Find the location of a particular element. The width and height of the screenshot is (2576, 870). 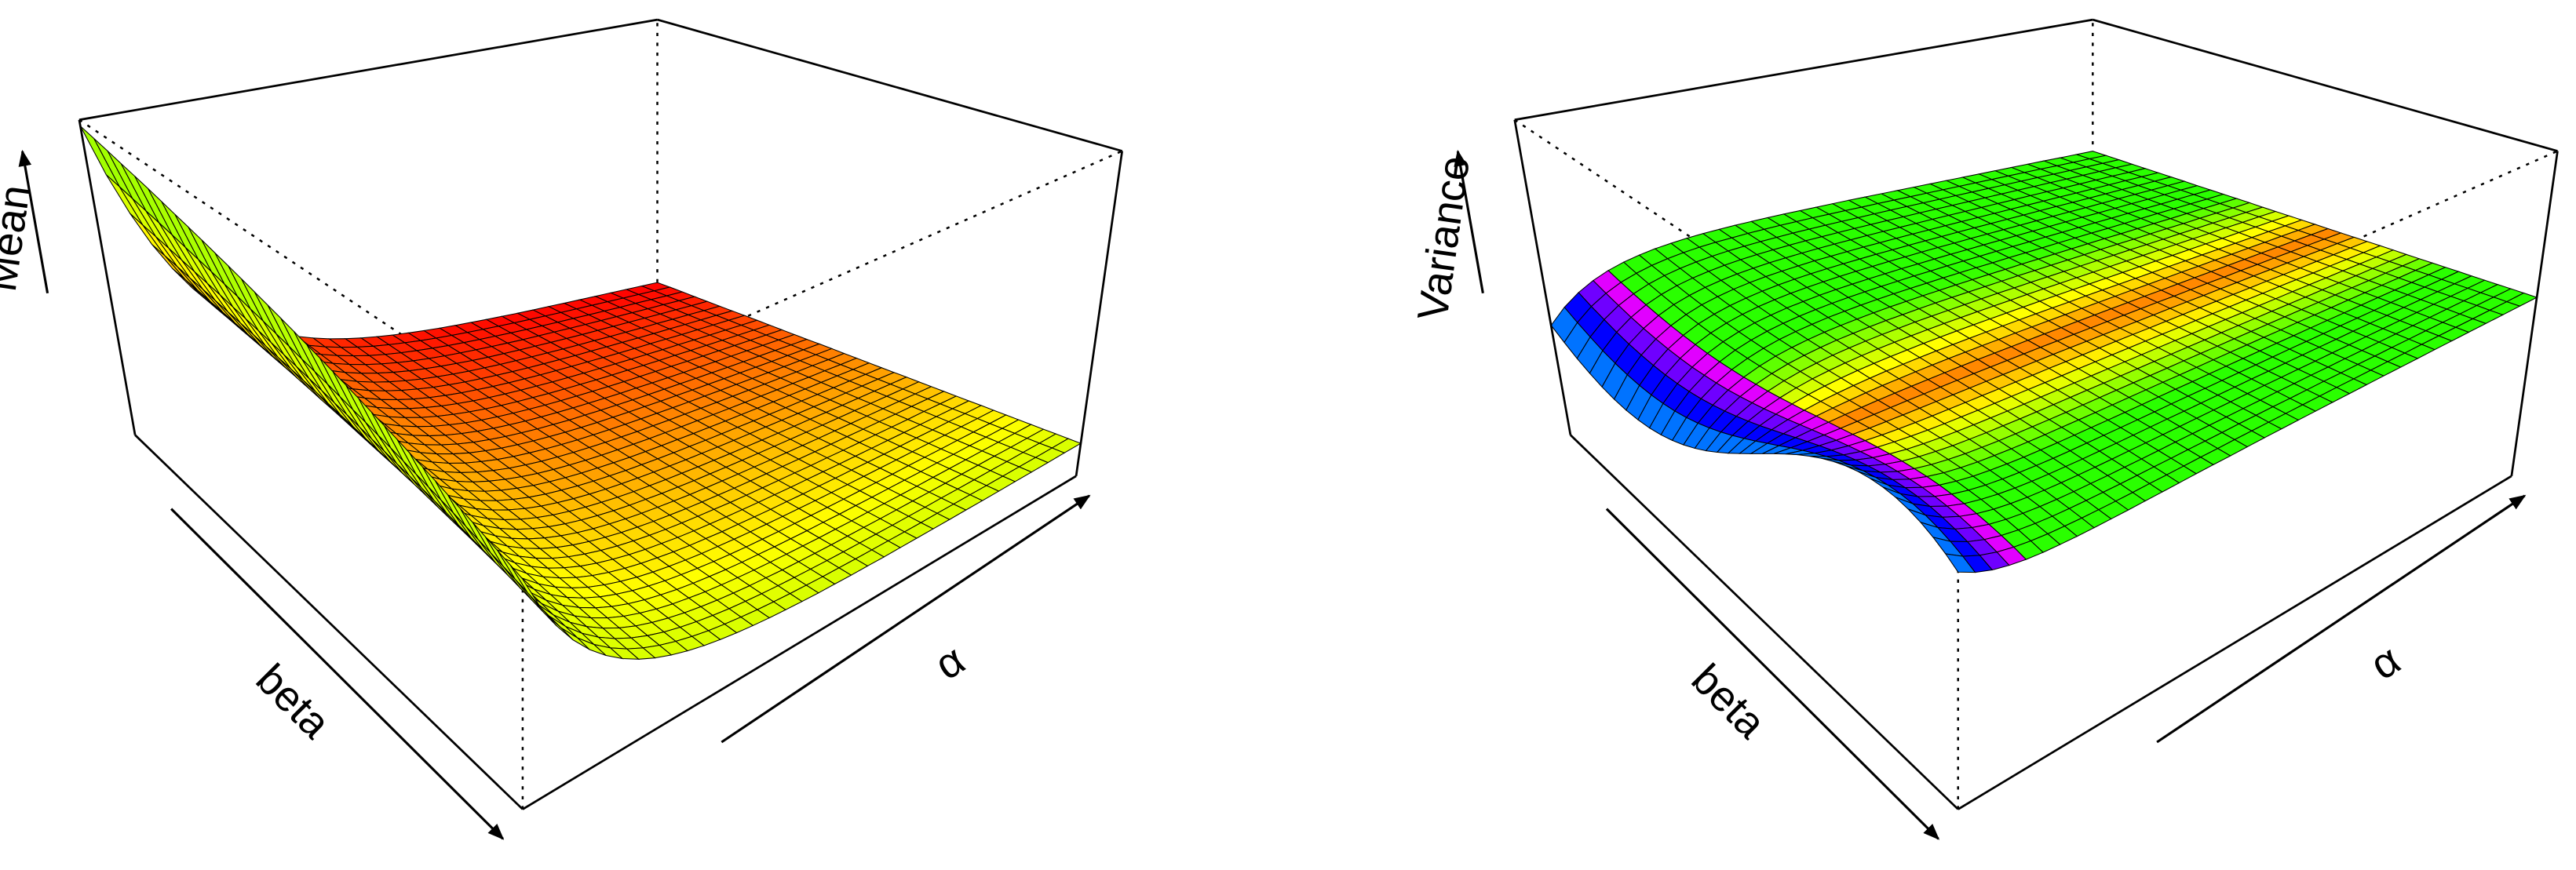

z-axis-label: Mean is located at coordinates (19, 238).